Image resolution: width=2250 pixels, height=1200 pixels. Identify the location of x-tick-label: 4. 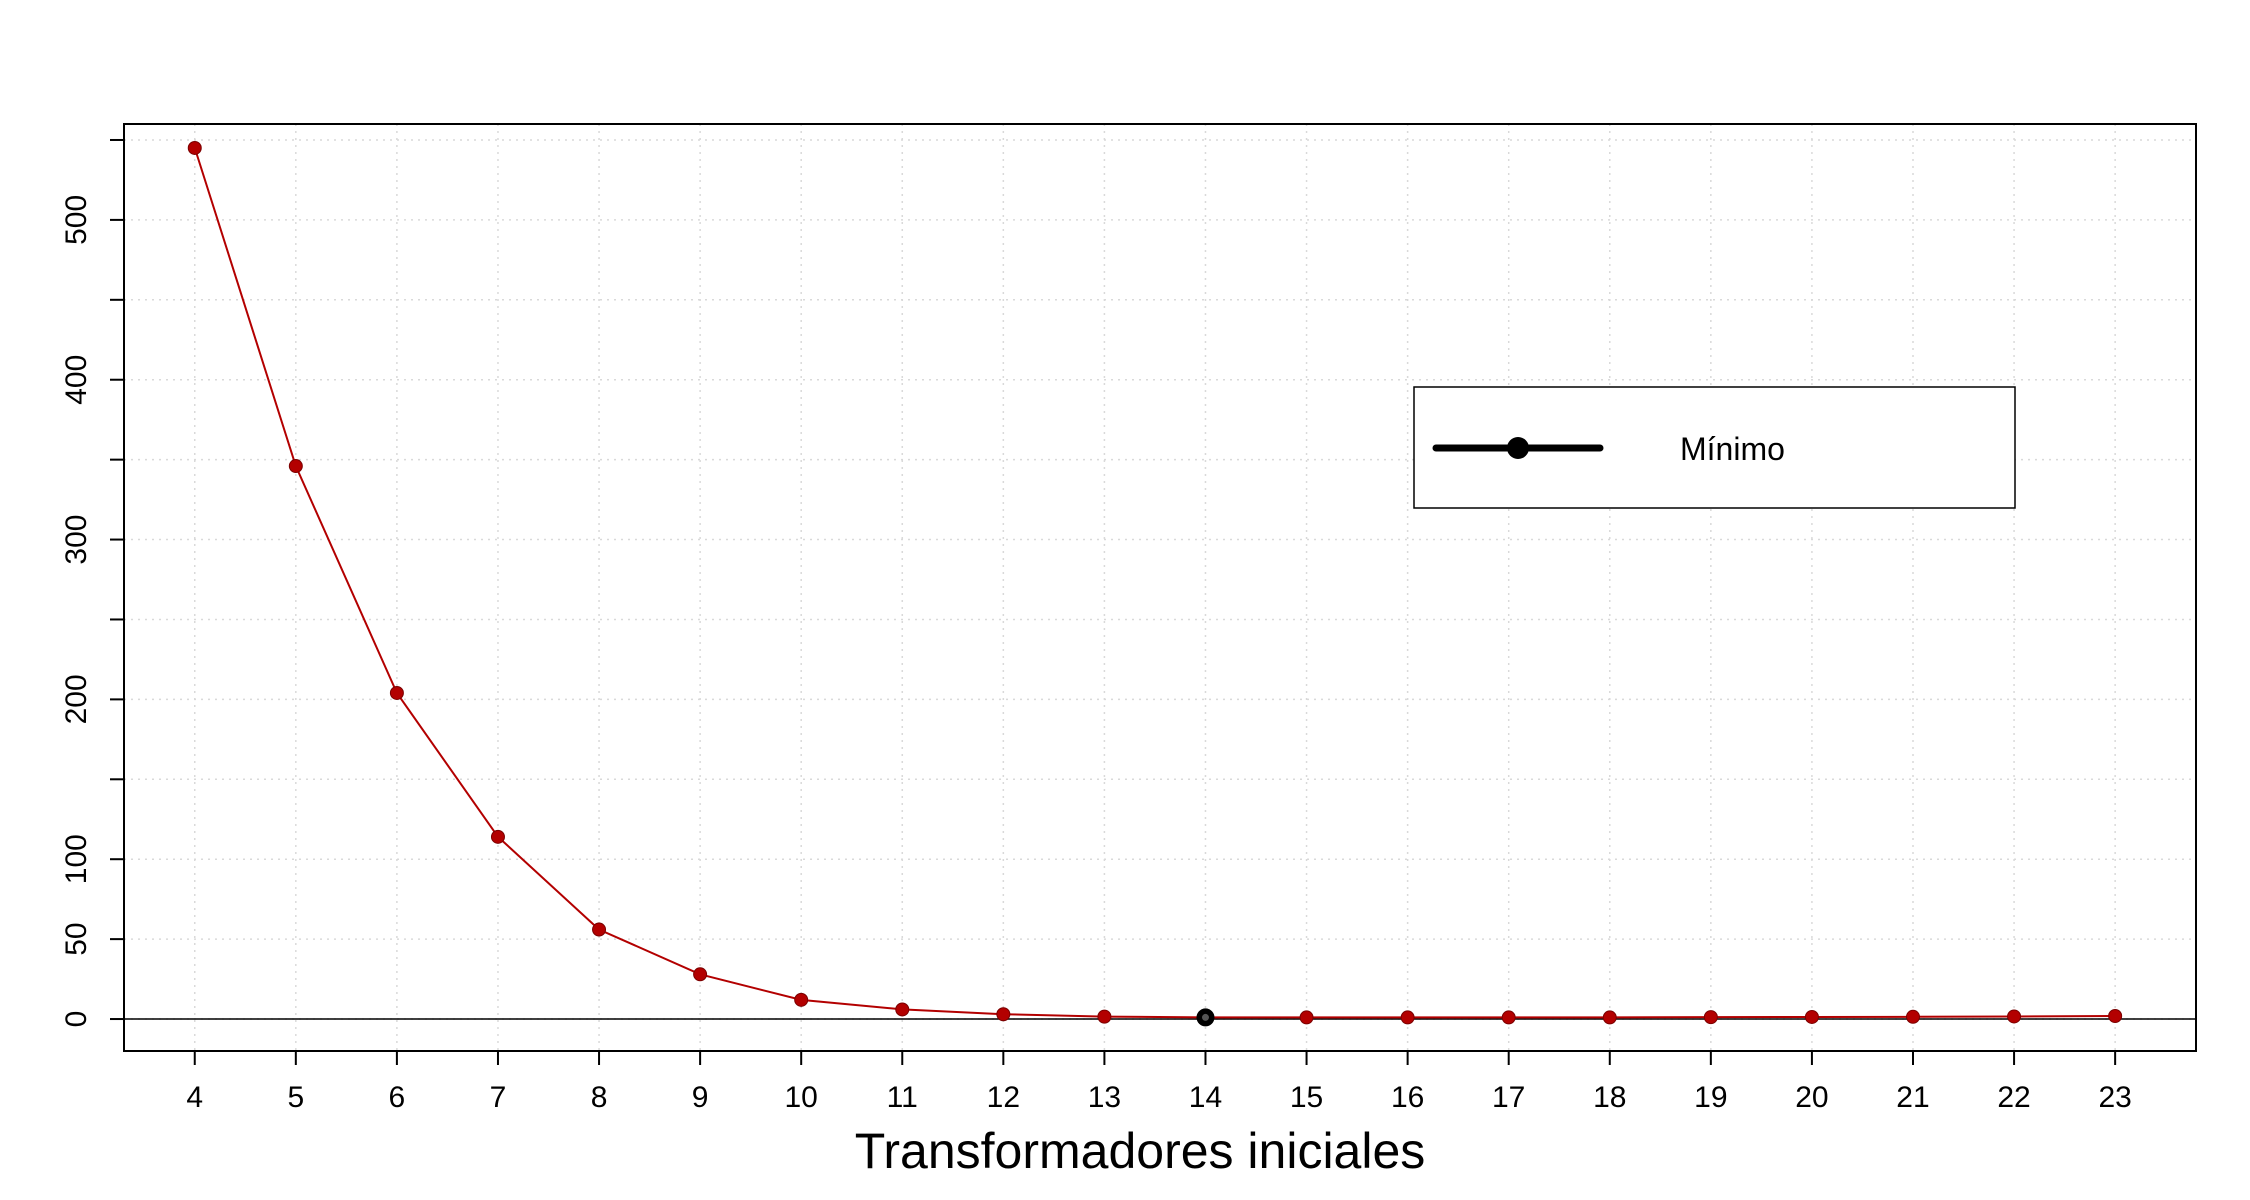
(194, 1097).